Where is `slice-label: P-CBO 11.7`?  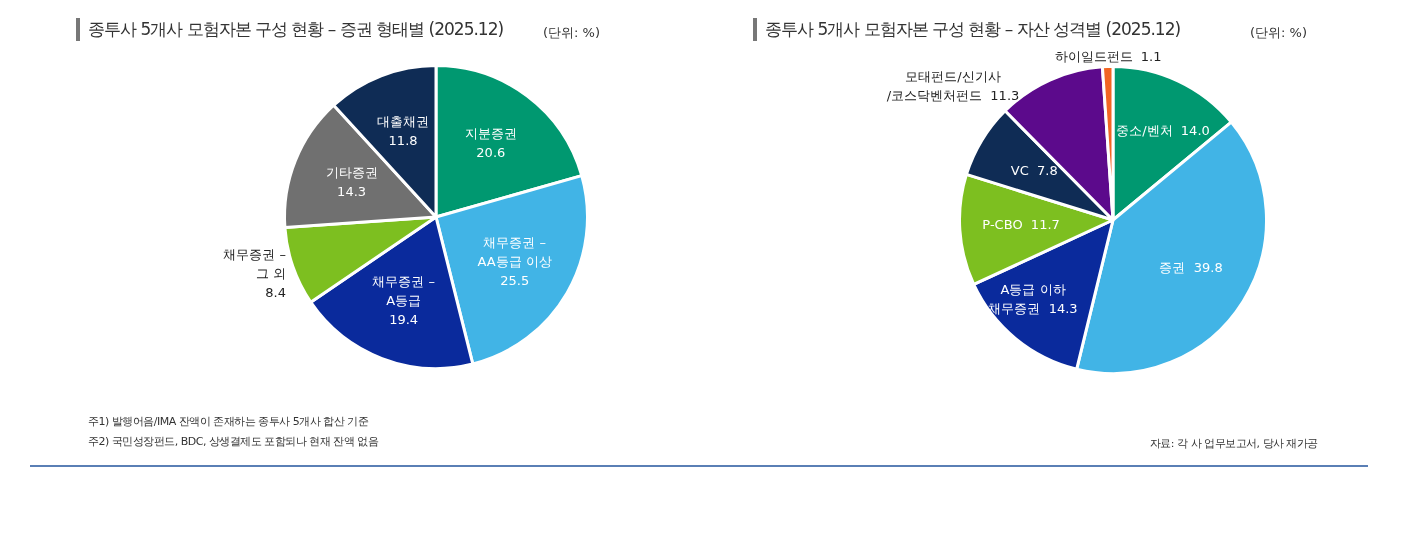 slice-label: P-CBO 11.7 is located at coordinates (1021, 225).